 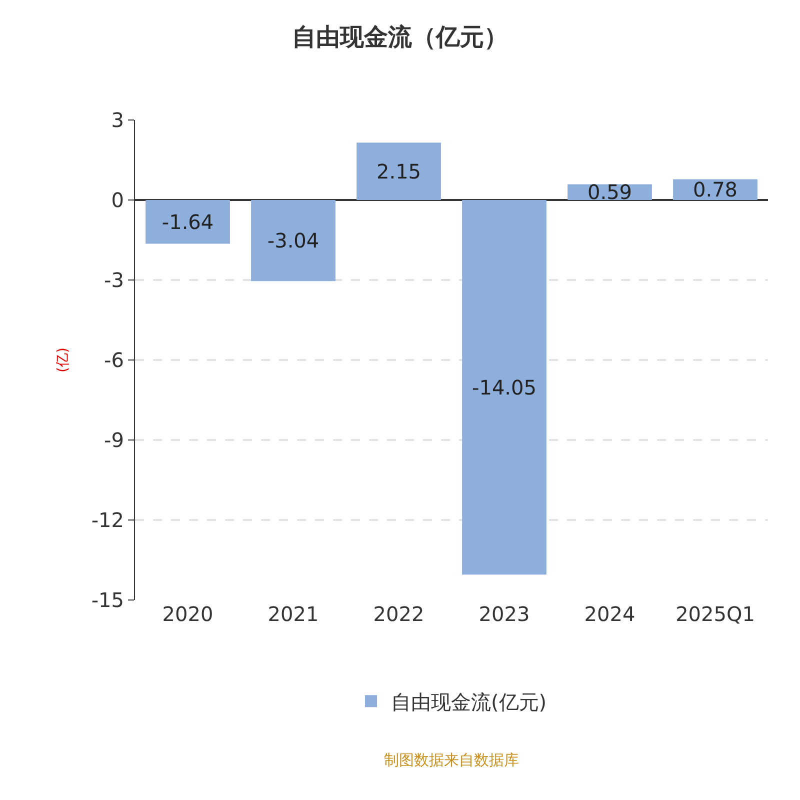 I want to click on y-tick-label: -6, so click(x=114, y=360).